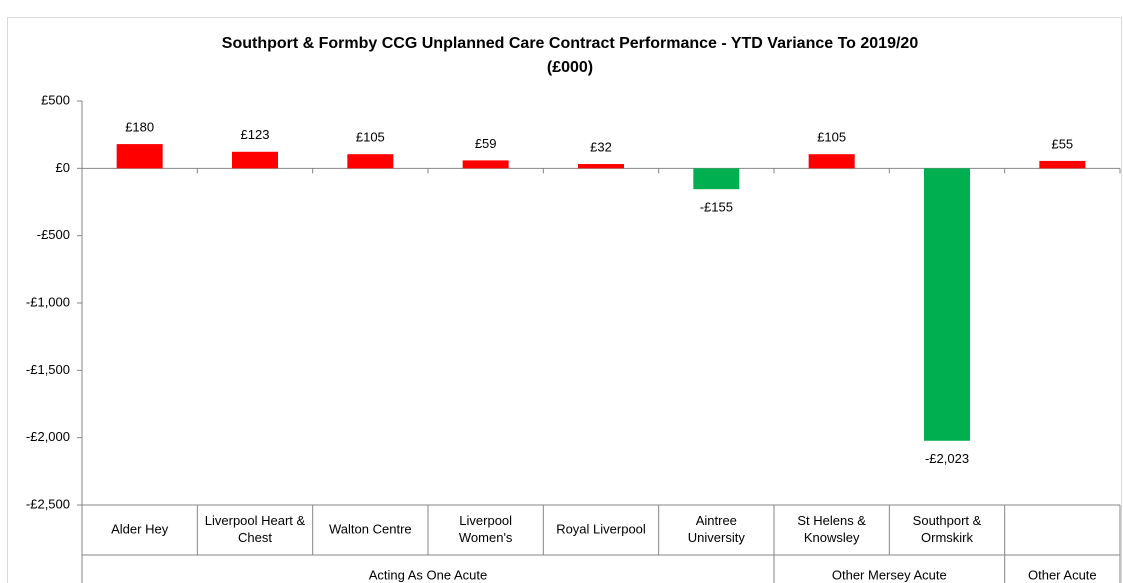  Describe the element at coordinates (48, 503) in the screenshot. I see `y-tick-label: -£2,500` at that location.